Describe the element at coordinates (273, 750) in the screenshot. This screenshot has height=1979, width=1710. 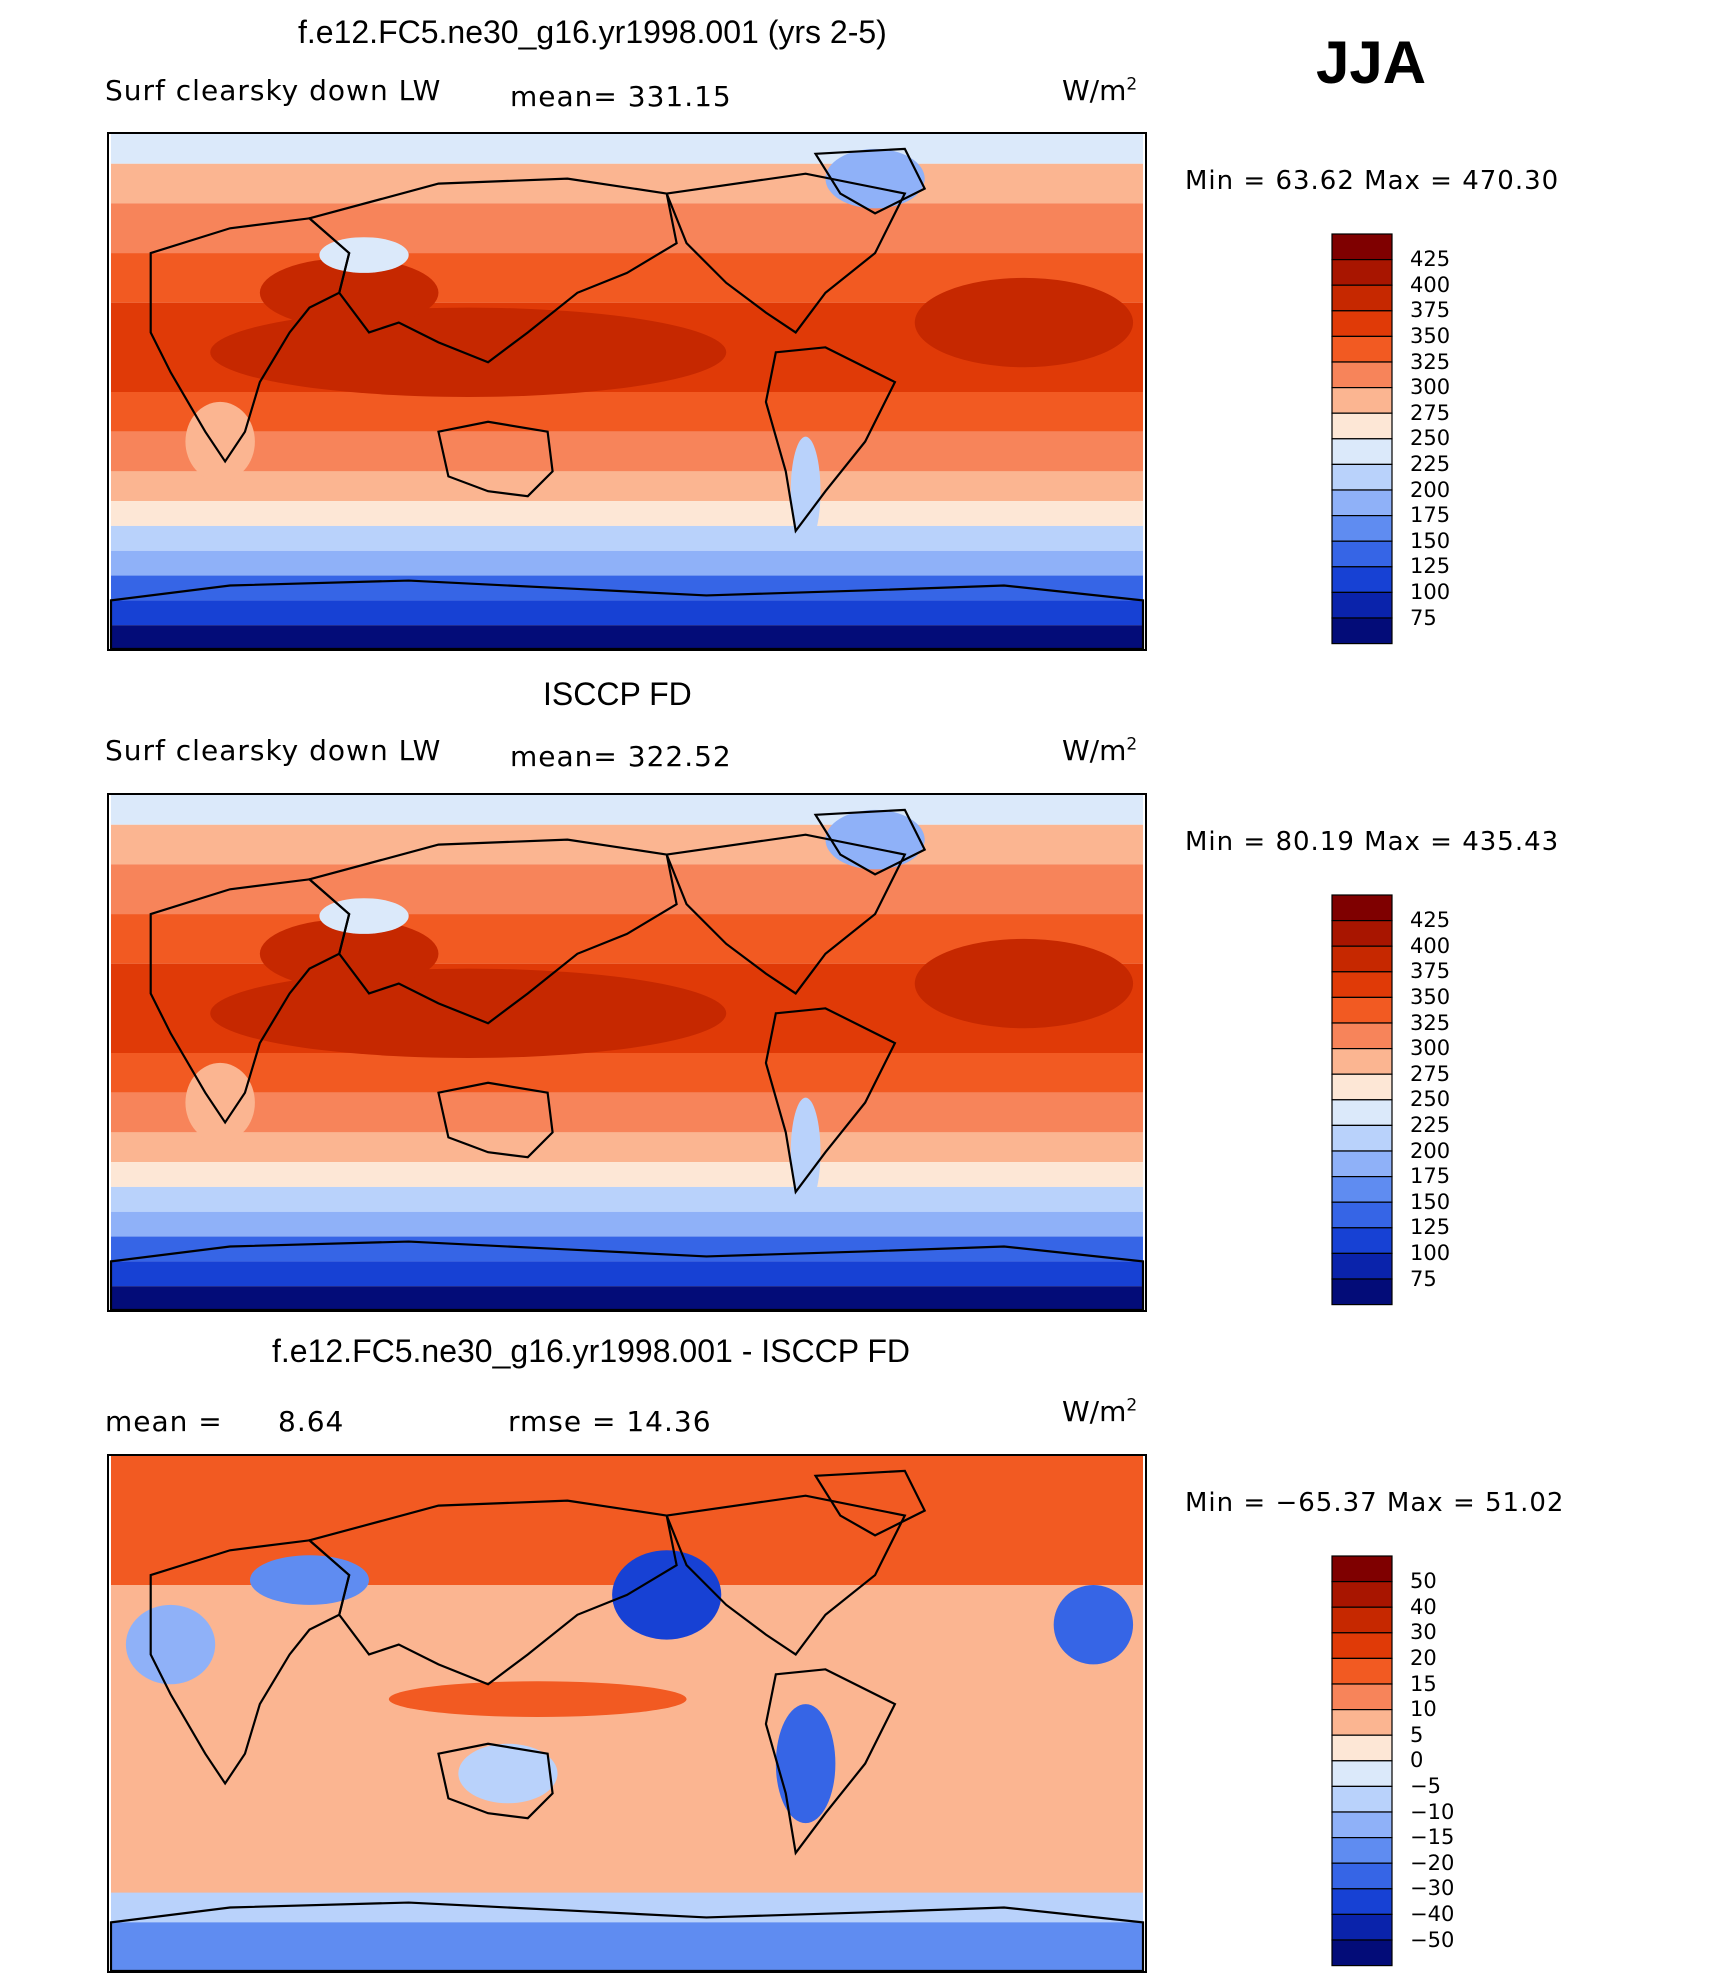
I see `panel-2-variable: Surf clearsky down LW` at that location.